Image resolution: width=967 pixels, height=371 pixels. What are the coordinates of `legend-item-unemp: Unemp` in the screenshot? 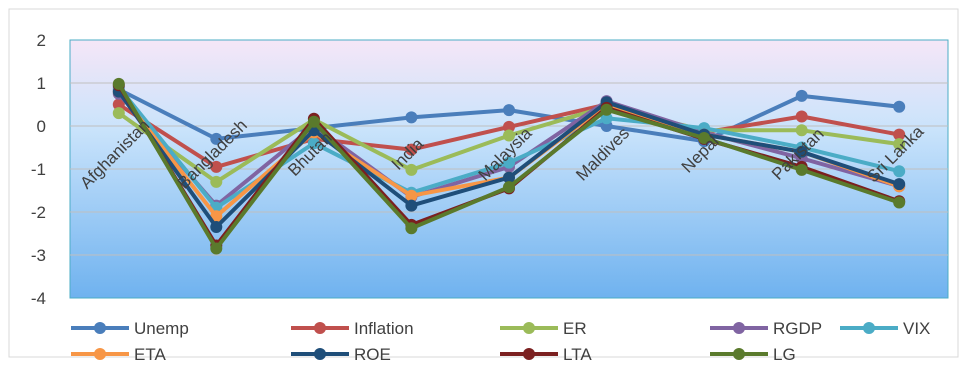 It's located at (130, 328).